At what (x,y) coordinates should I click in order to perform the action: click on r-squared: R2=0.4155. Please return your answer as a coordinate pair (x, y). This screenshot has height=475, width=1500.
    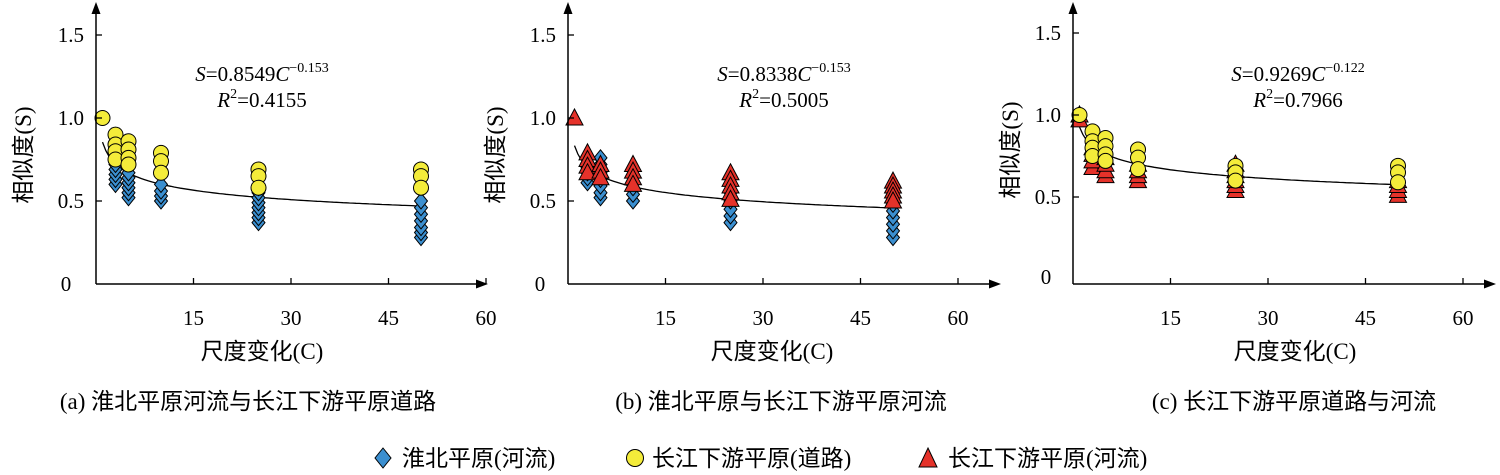
    Looking at the image, I should click on (261, 99).